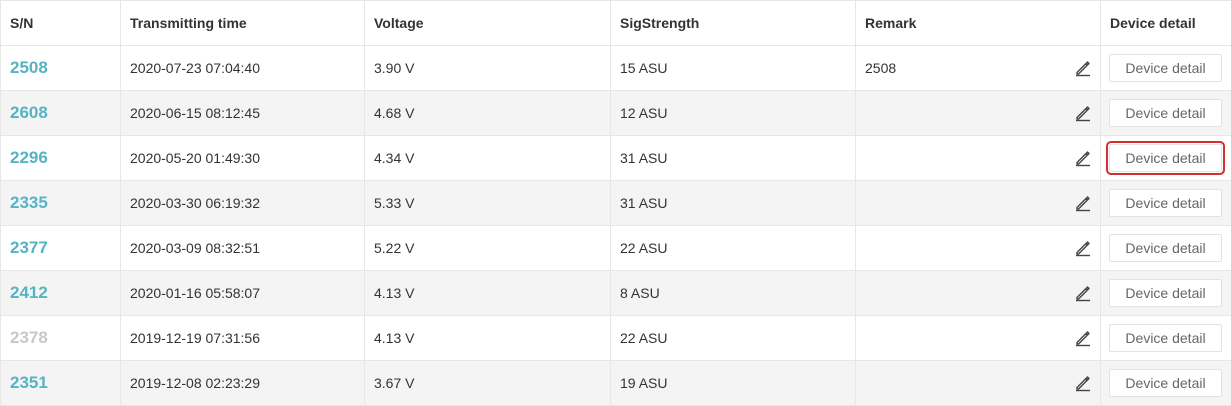 The height and width of the screenshot is (406, 1231). Describe the element at coordinates (60, 338) in the screenshot. I see `sn-cell: 2378` at that location.